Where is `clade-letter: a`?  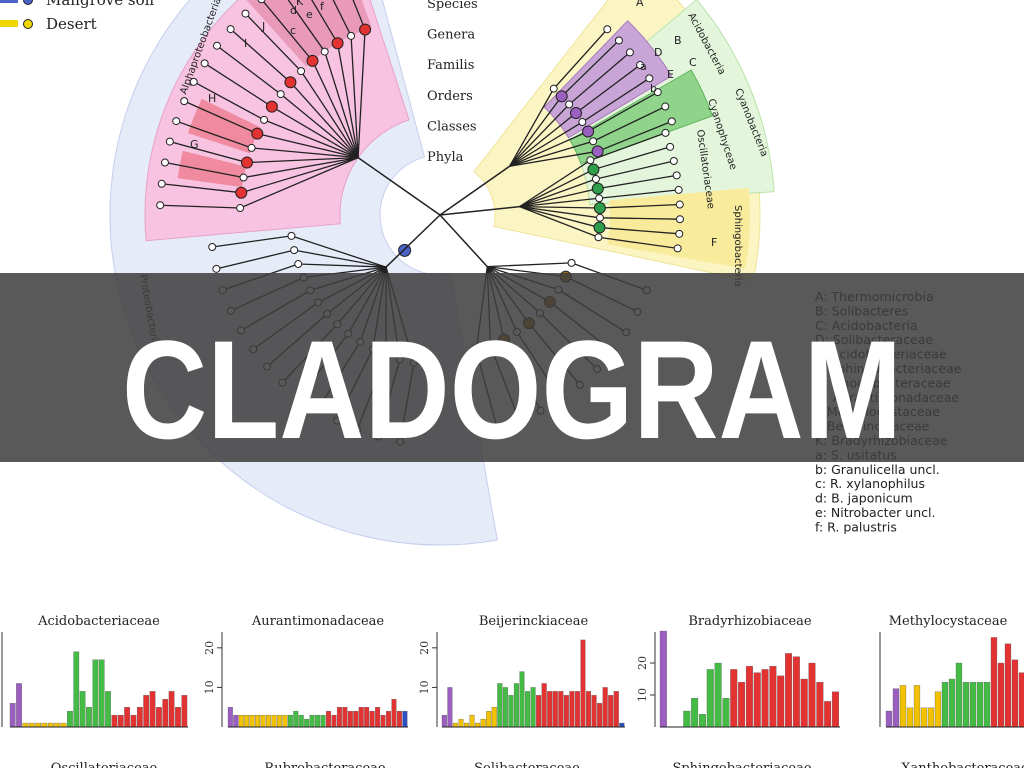 clade-letter: a is located at coordinates (643, 66).